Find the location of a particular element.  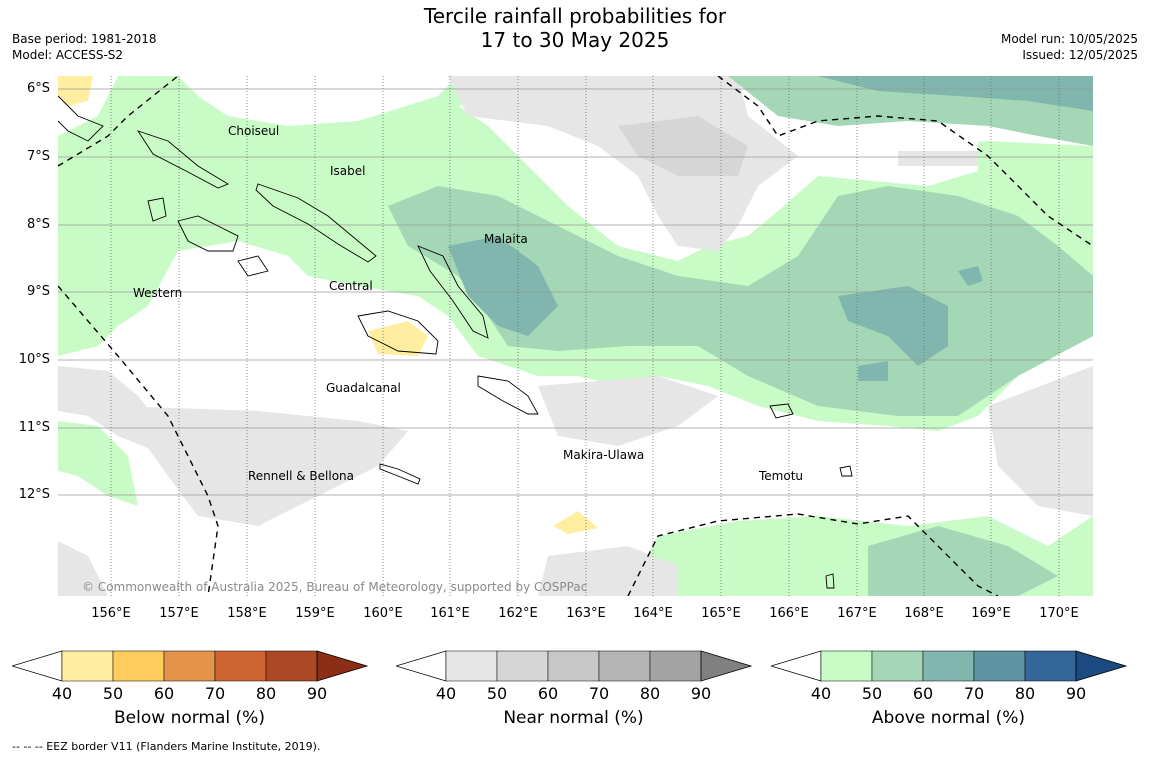

label-malaita: Malaita is located at coordinates (506, 239).